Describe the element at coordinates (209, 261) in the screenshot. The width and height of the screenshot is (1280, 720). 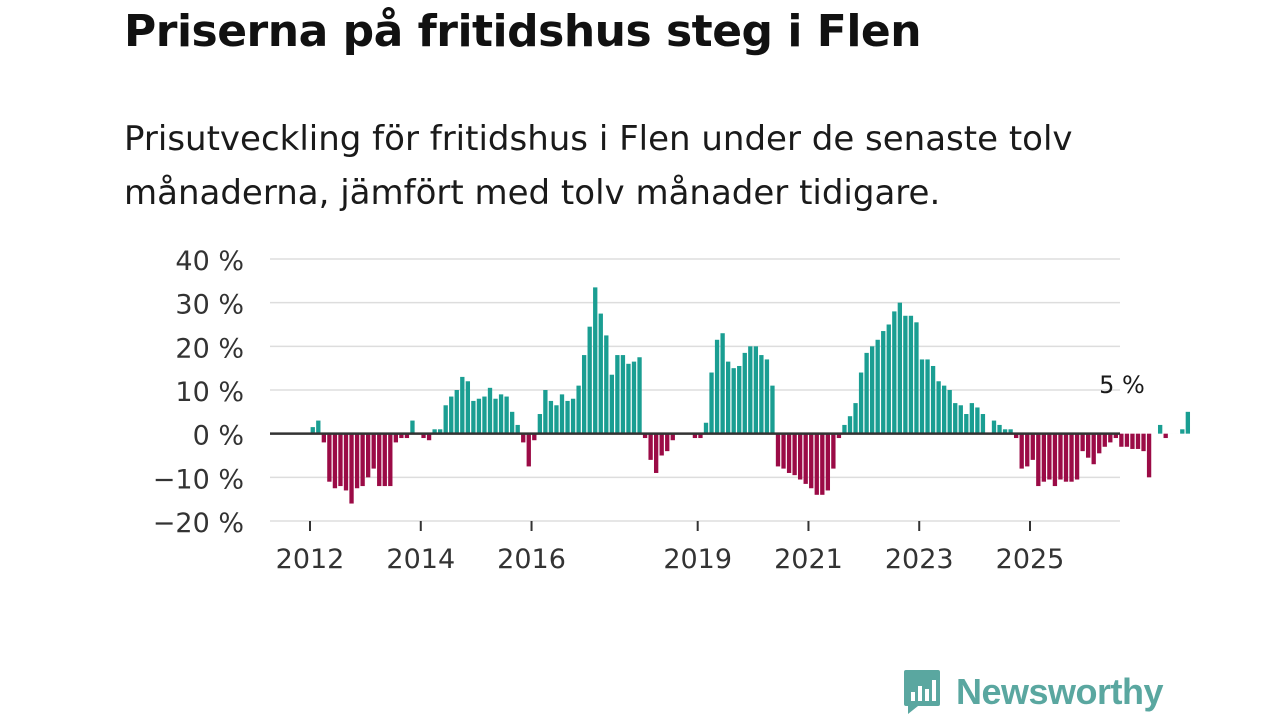
I see `y-tick-label: 40 %` at that location.